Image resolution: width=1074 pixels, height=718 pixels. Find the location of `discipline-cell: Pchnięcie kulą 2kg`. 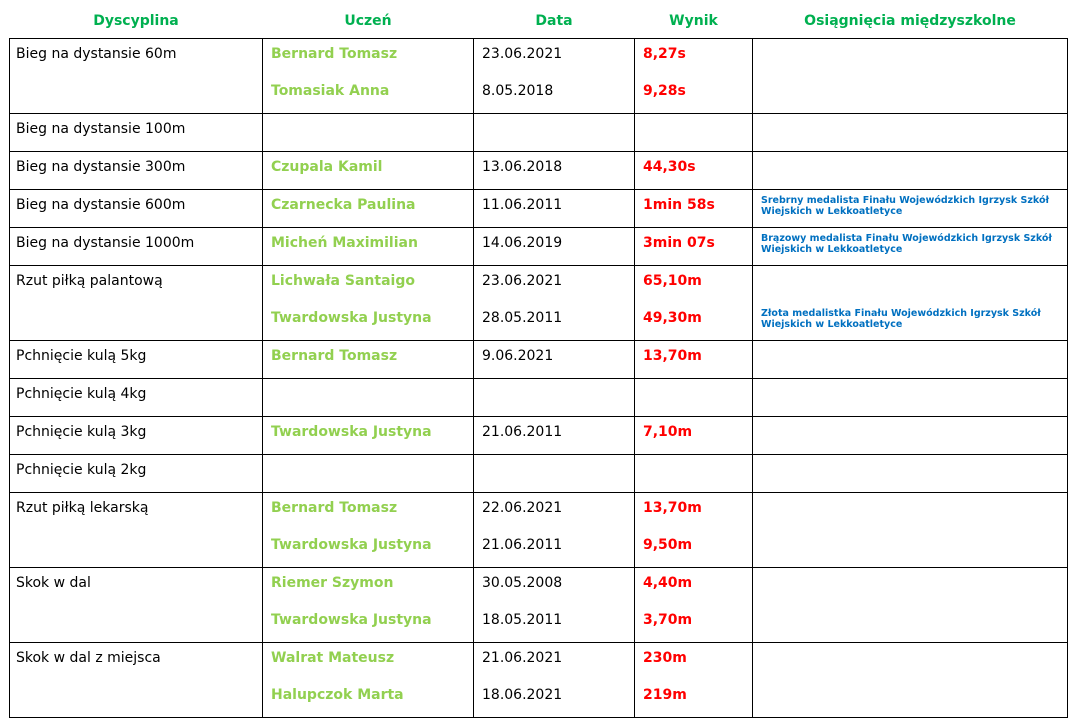

discipline-cell: Pchnięcie kulą 2kg is located at coordinates (136, 473).